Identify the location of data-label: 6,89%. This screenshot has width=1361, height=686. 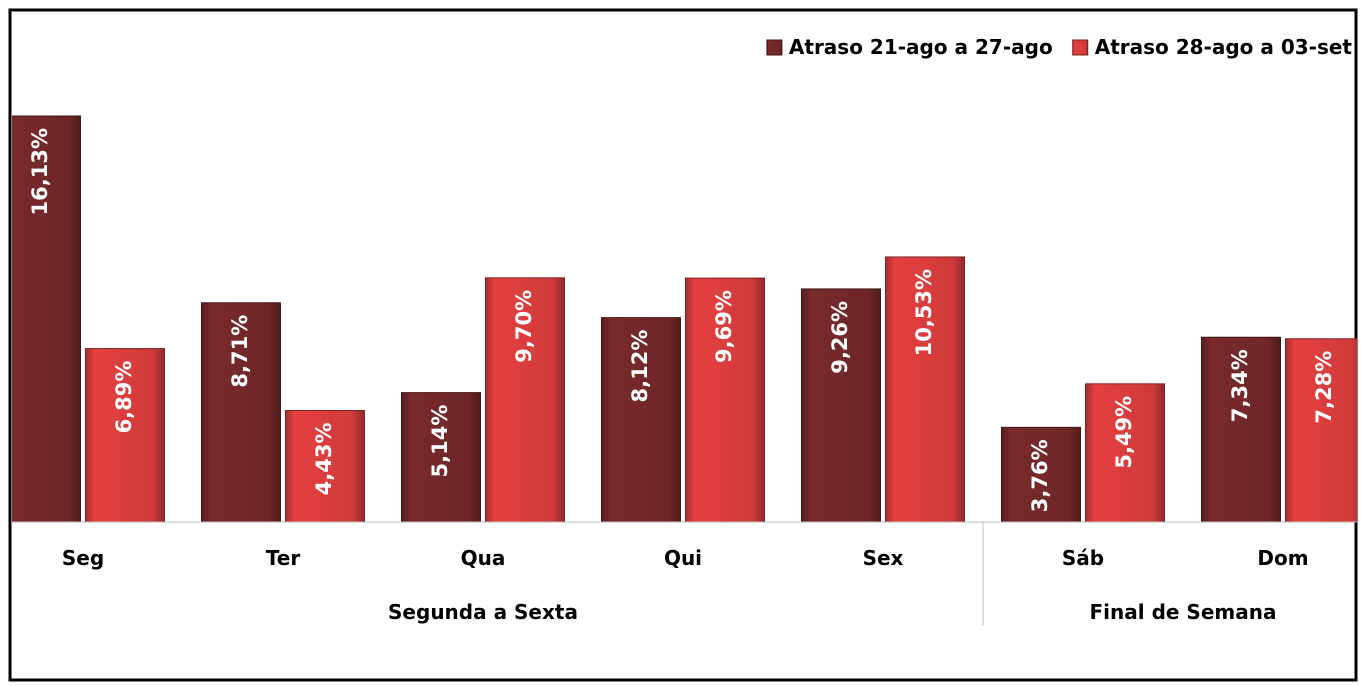
(124, 397).